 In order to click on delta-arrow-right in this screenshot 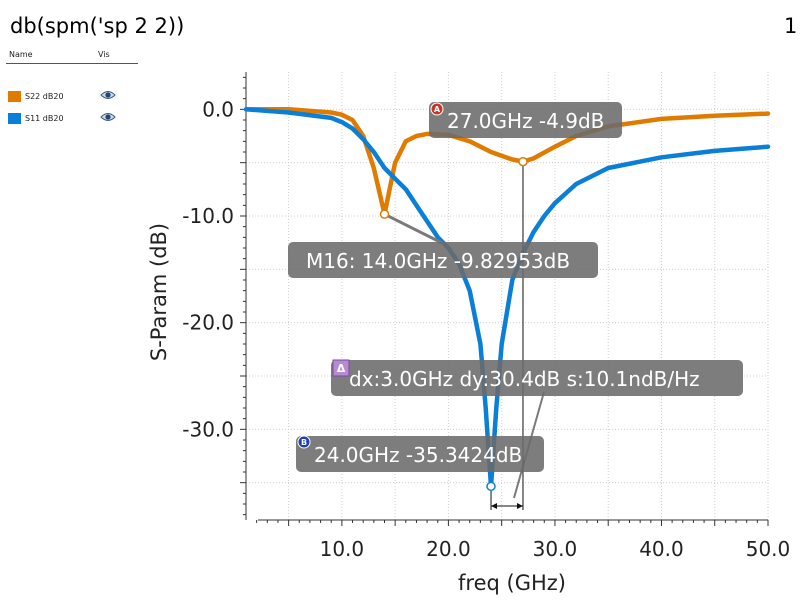, I will do `click(519, 506)`.